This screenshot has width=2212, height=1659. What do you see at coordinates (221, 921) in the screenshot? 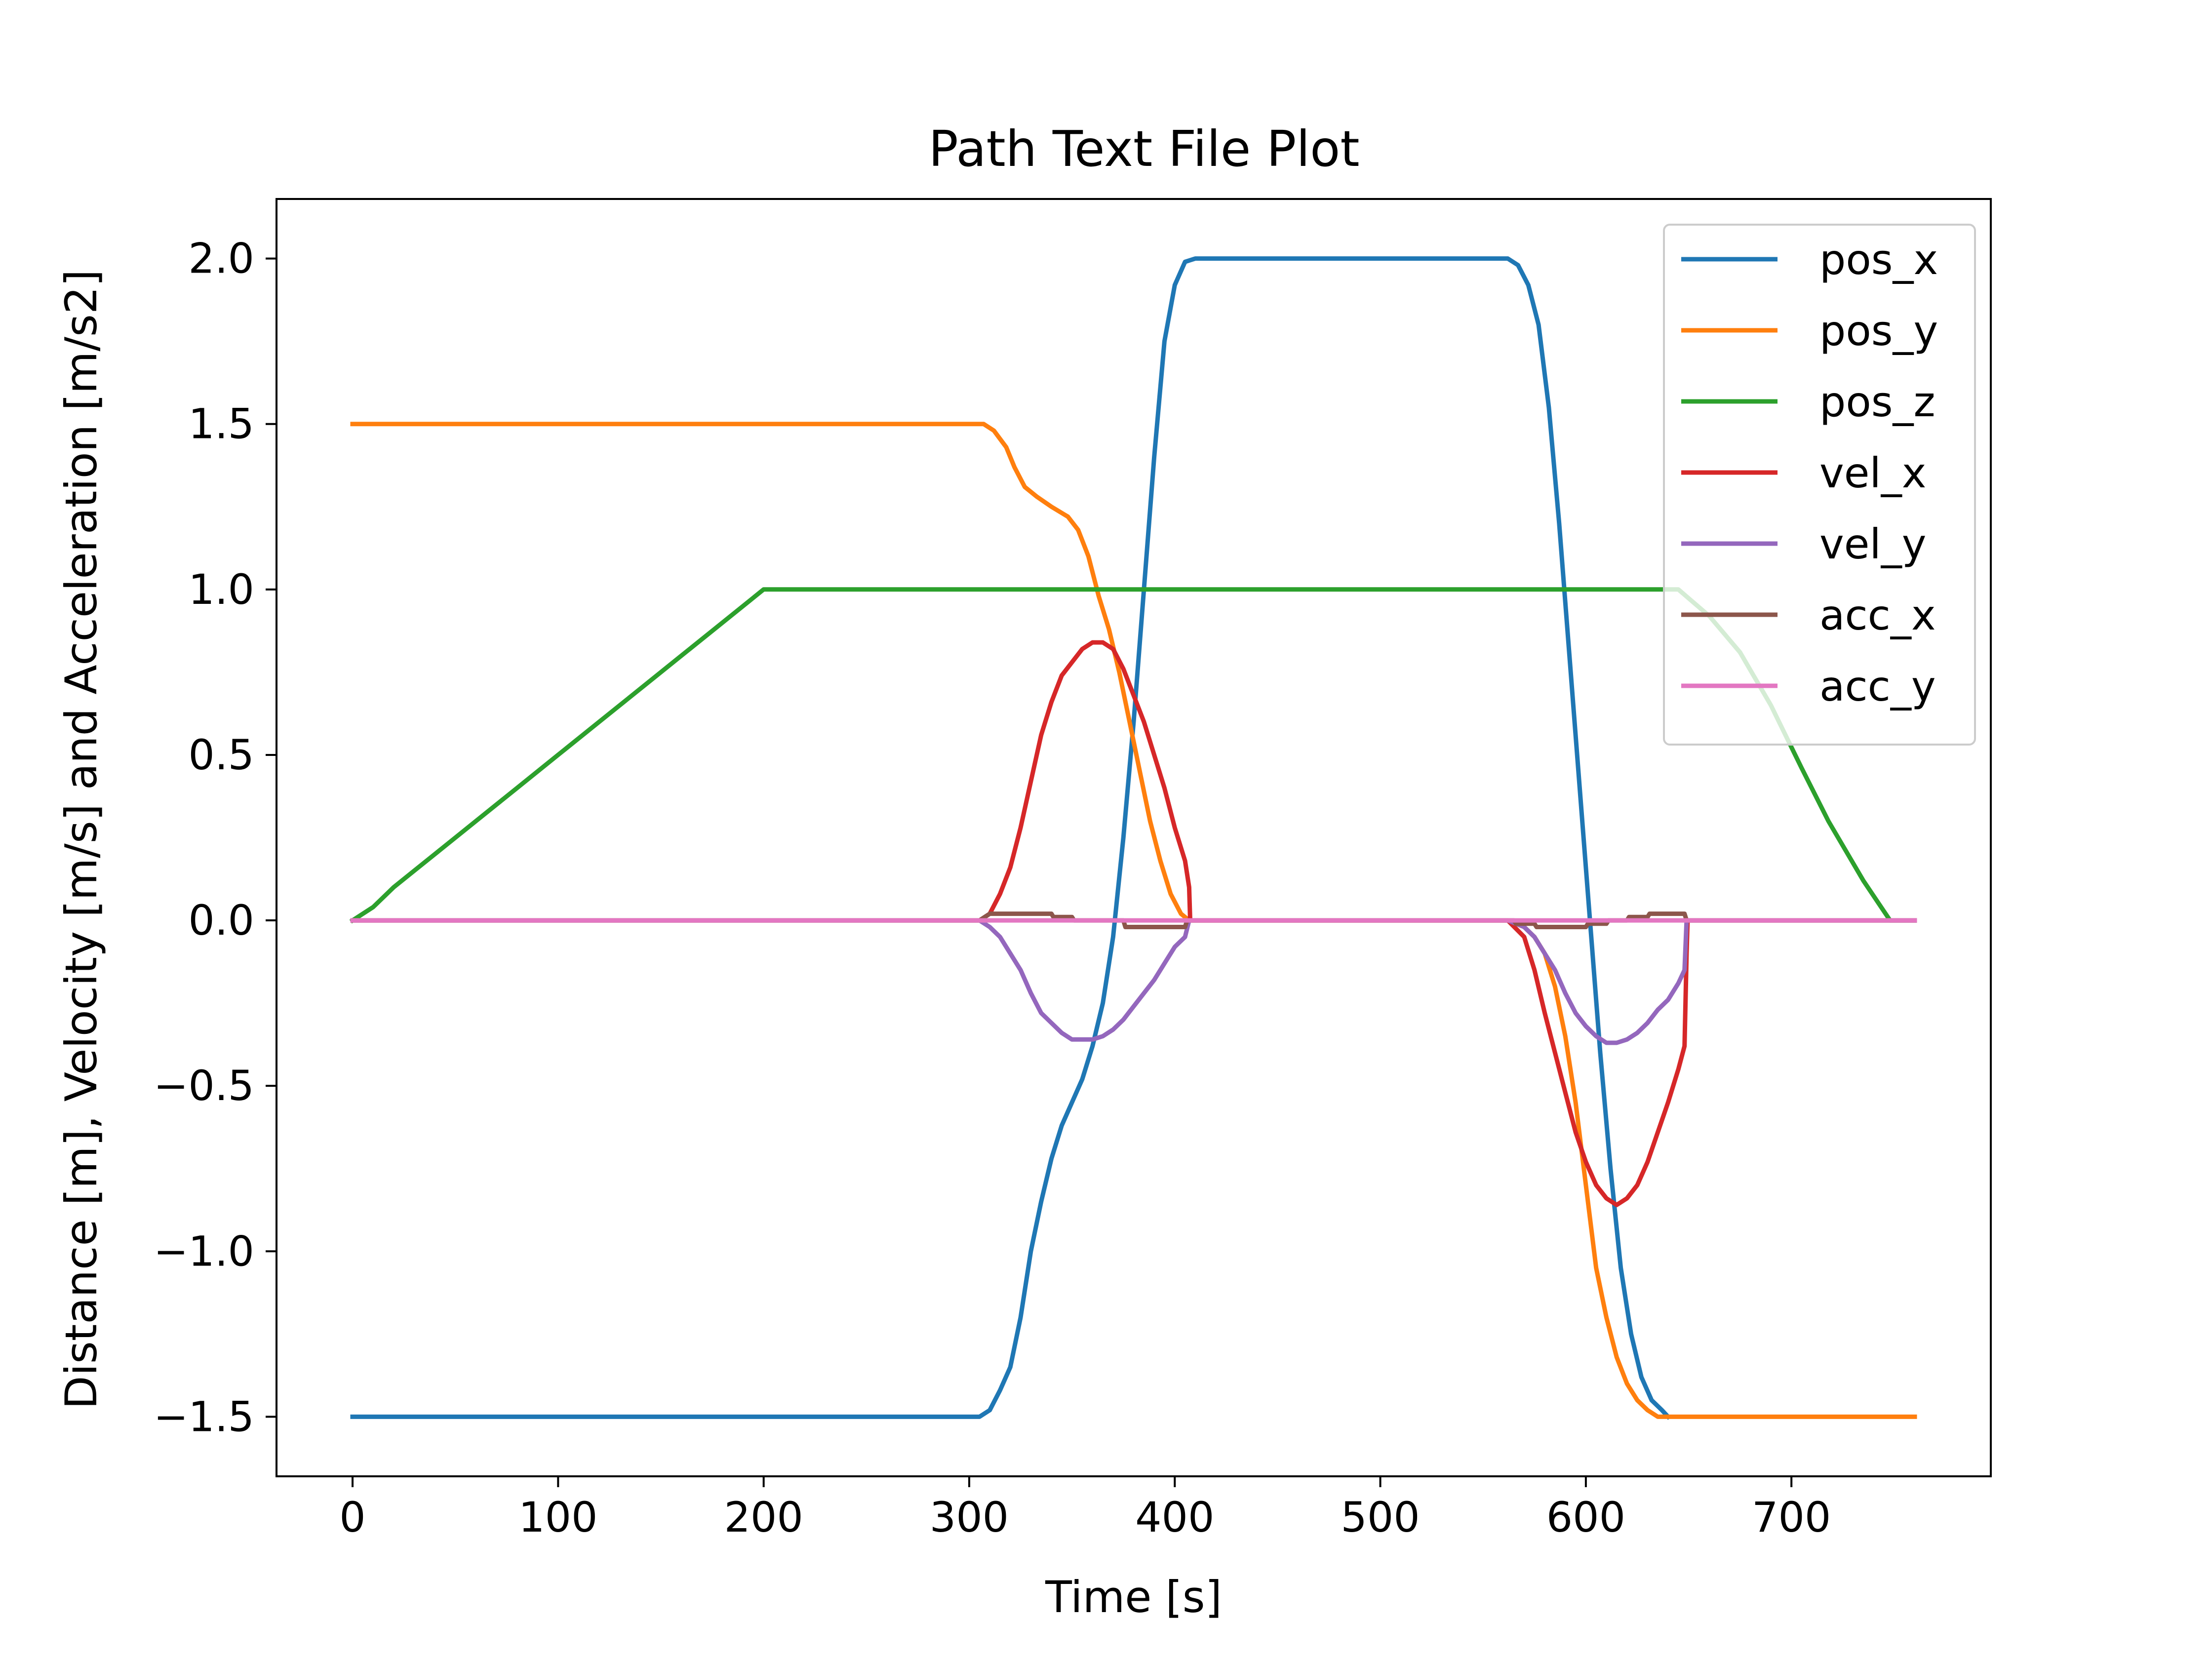
I see `y-tick-label: 0.0` at bounding box center [221, 921].